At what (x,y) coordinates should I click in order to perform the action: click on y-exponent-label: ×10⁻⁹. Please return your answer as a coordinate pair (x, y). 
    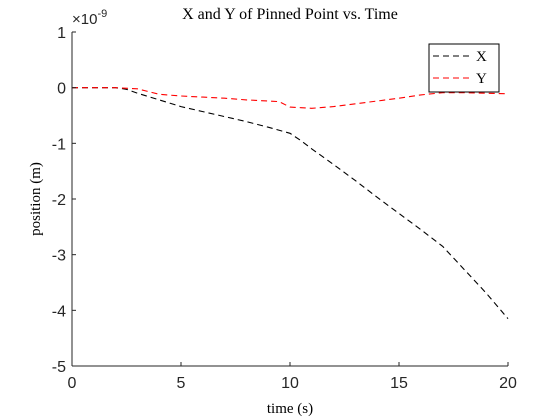
    Looking at the image, I should click on (89, 18).